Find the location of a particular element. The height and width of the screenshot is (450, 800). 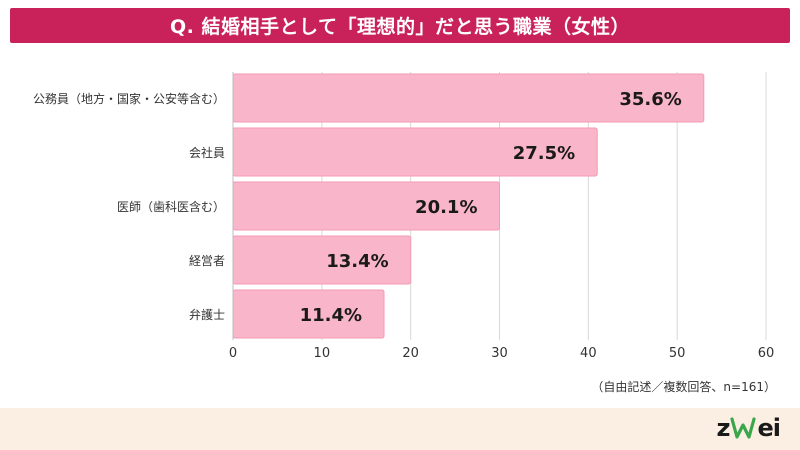

x-tick-label: 10 is located at coordinates (322, 353).